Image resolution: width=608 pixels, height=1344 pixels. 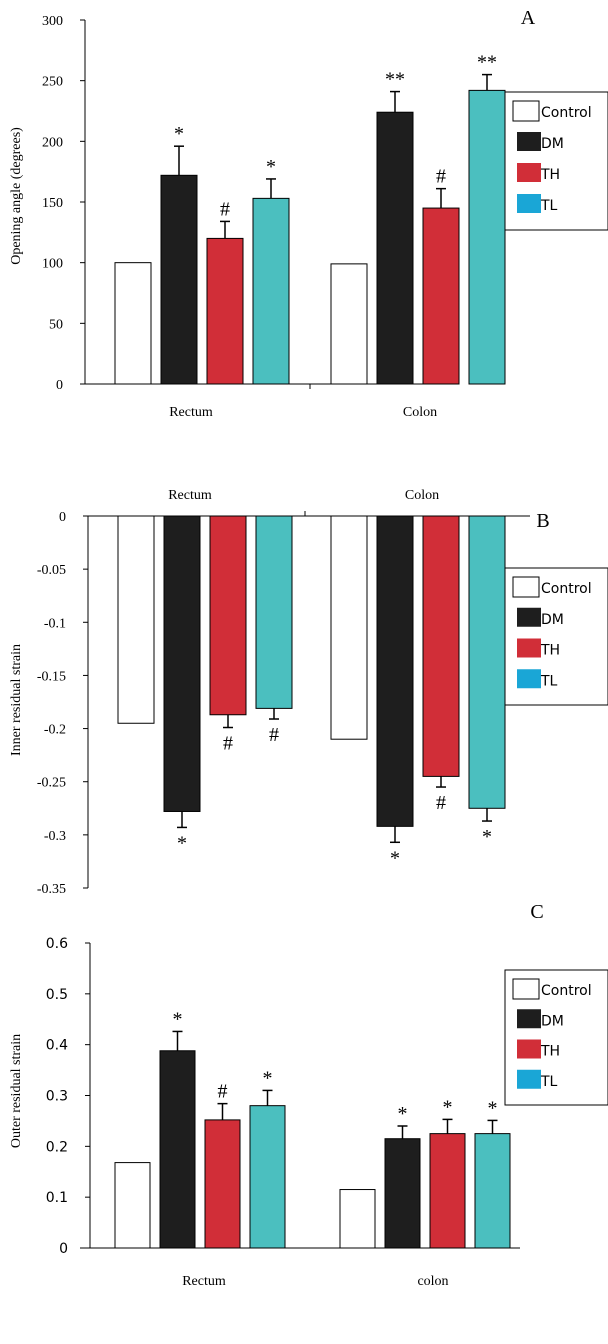 I want to click on y-tick-label: -0.05, so click(x=51, y=570).